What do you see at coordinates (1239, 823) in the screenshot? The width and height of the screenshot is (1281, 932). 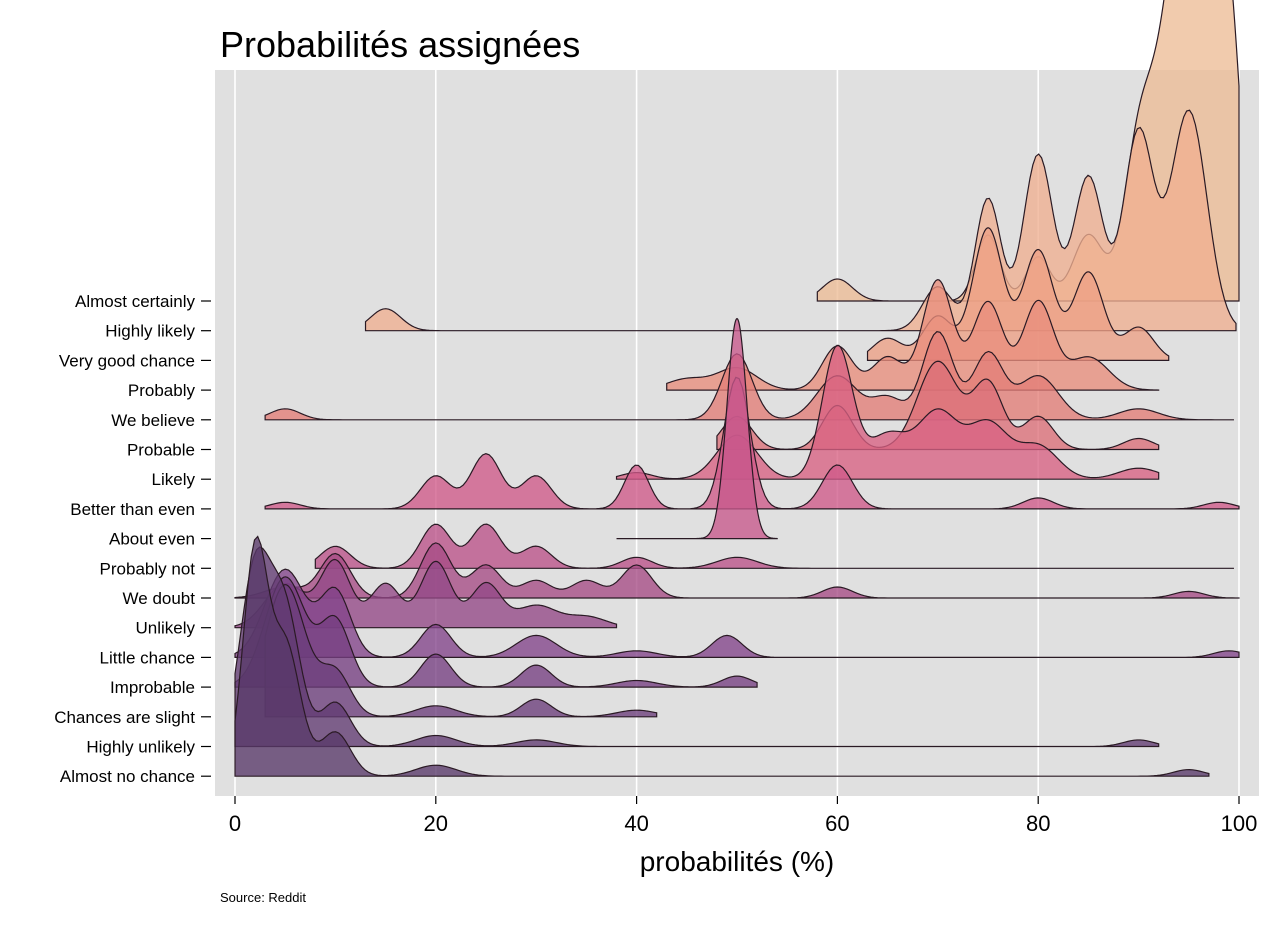 I see `x-tick-label: 100` at bounding box center [1239, 823].